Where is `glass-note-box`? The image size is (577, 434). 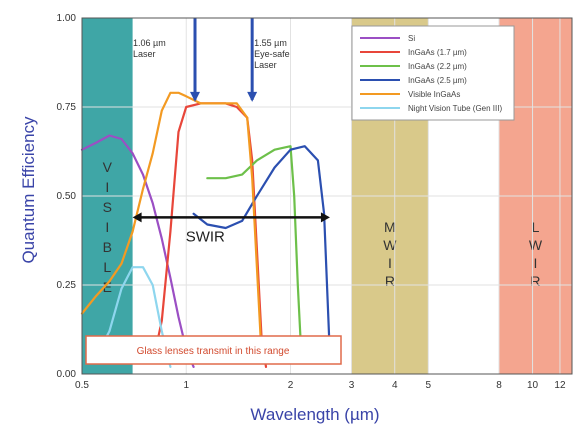 glass-note-box is located at coordinates (213, 350).